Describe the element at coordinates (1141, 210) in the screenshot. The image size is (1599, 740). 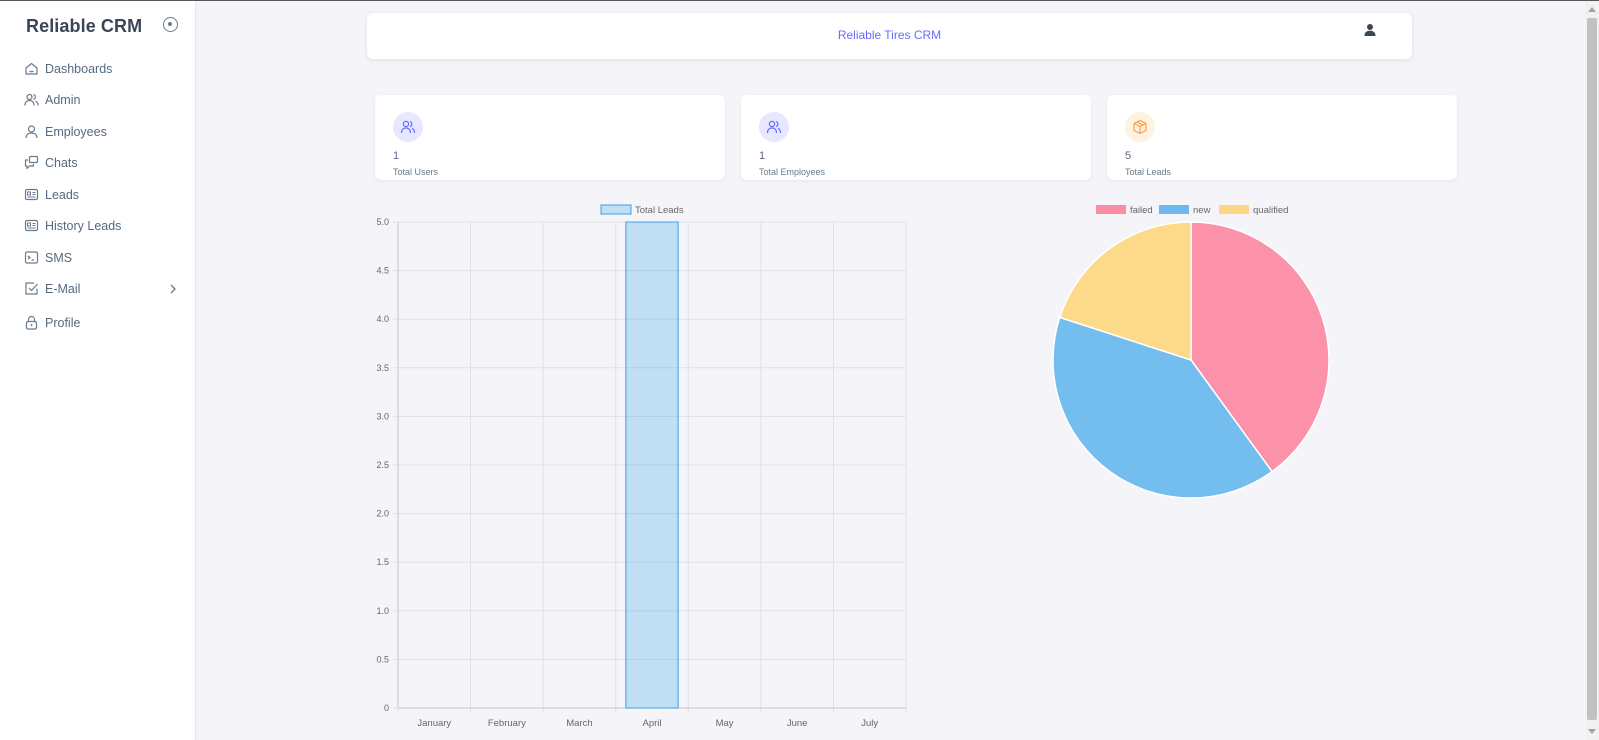
I see `legend-label: failed` at that location.